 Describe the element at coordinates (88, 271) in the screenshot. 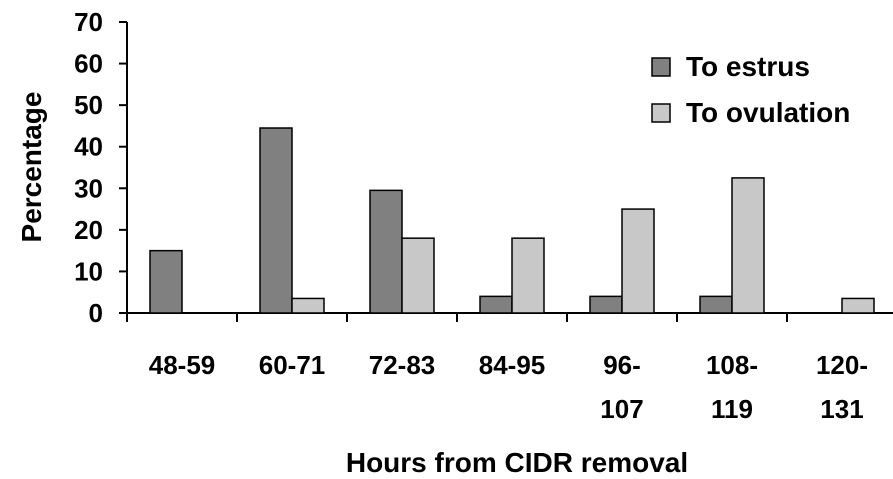

I see `y-tick-label: 10` at that location.